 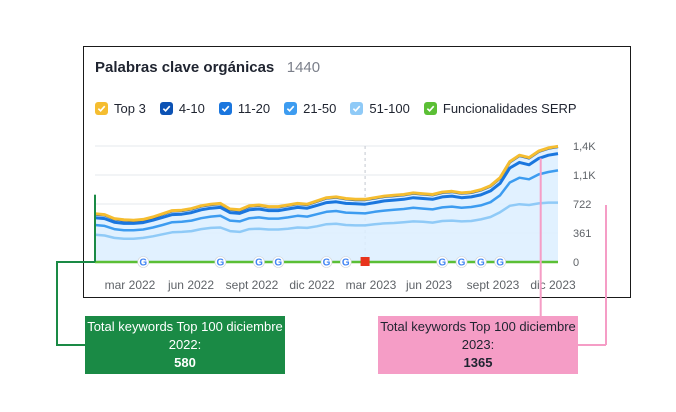 What do you see at coordinates (584, 147) in the screenshot?
I see `y-tick-label: 1,4K` at bounding box center [584, 147].